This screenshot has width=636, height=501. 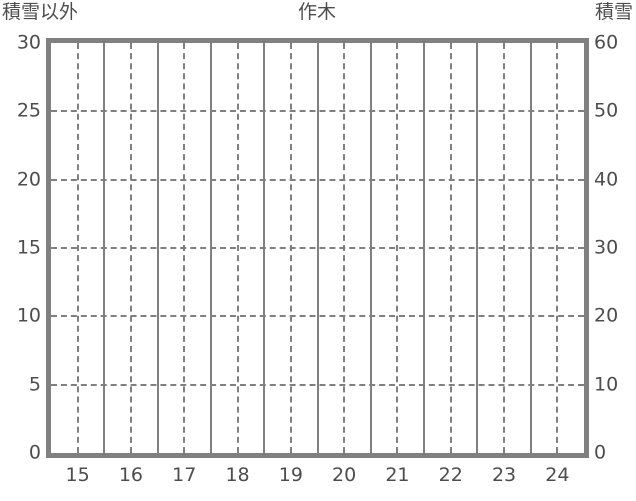 I want to click on y-left-tick-label: 10, so click(x=28, y=315).